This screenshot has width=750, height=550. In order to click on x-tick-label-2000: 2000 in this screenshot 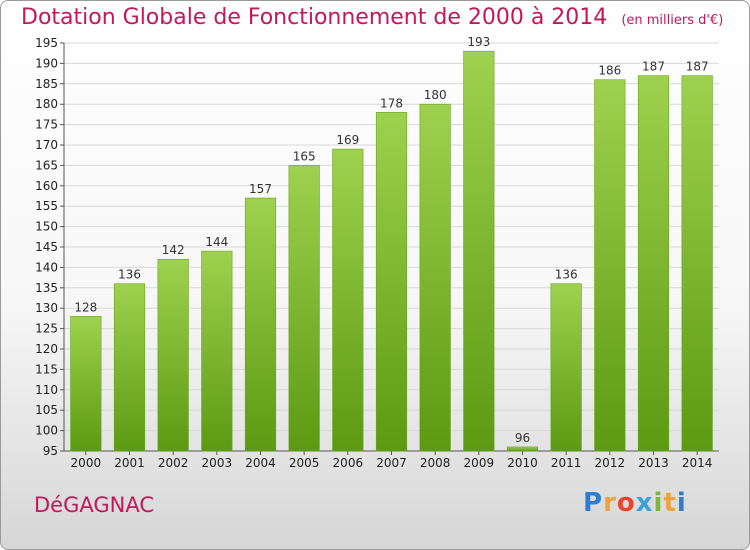, I will do `click(86, 463)`.